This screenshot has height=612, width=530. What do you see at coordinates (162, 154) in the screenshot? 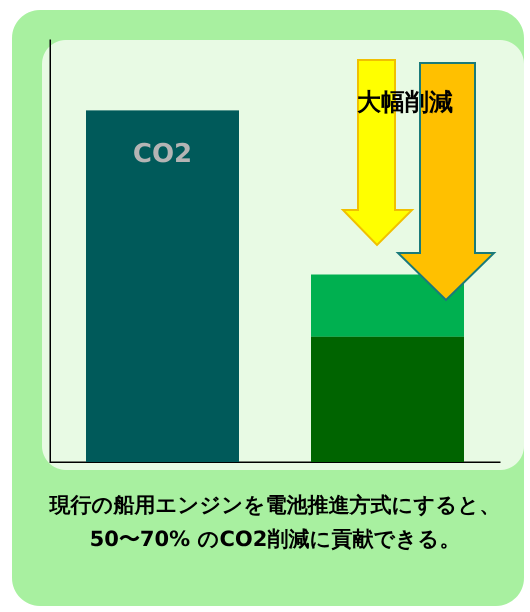
I see `x-tick-label: CO2` at bounding box center [162, 154].